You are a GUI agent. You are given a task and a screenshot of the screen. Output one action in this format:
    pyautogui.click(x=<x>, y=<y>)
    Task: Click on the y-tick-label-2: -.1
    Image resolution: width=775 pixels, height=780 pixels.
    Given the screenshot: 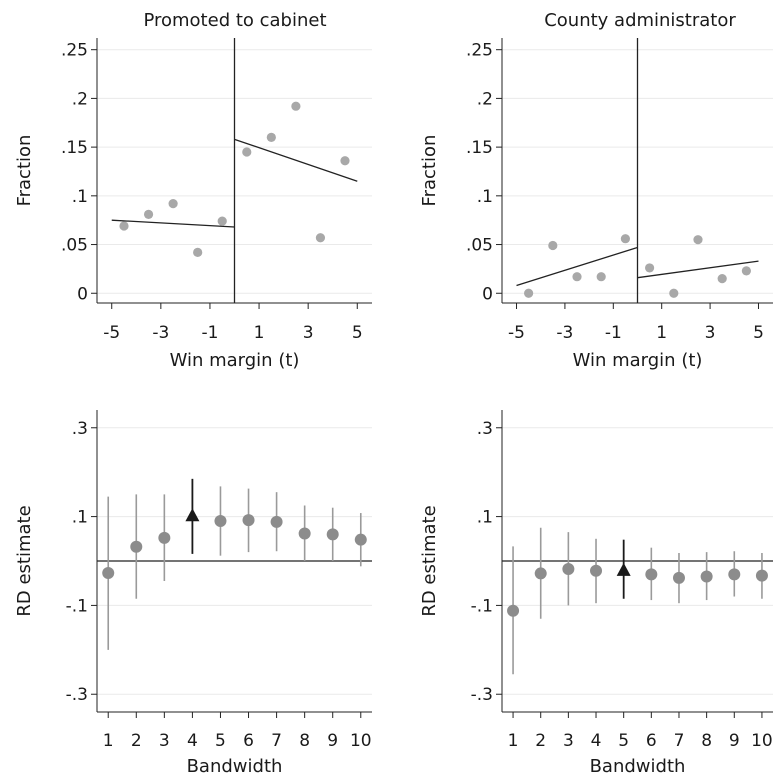 What is the action you would take?
    pyautogui.click(x=77, y=606)
    